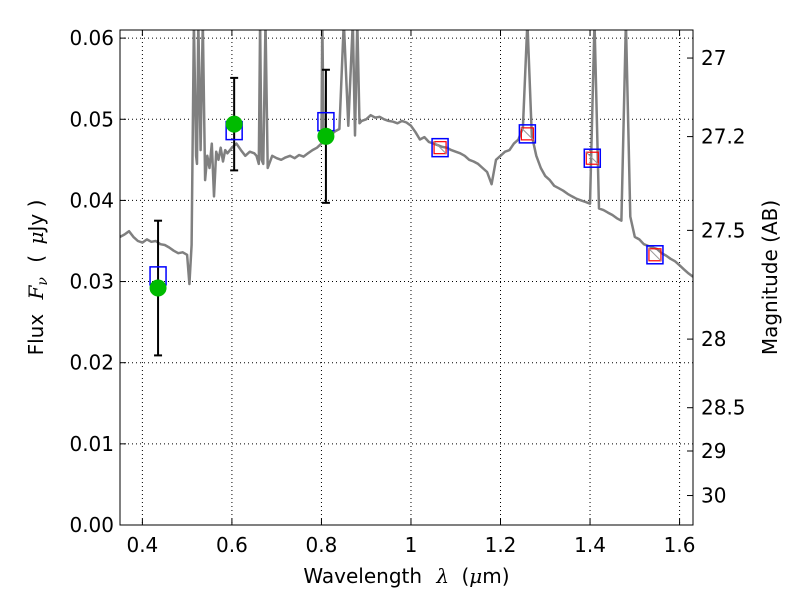 The image size is (800, 600). Describe the element at coordinates (43, 281) in the screenshot. I see `y-axis-label-sub: ν` at that location.